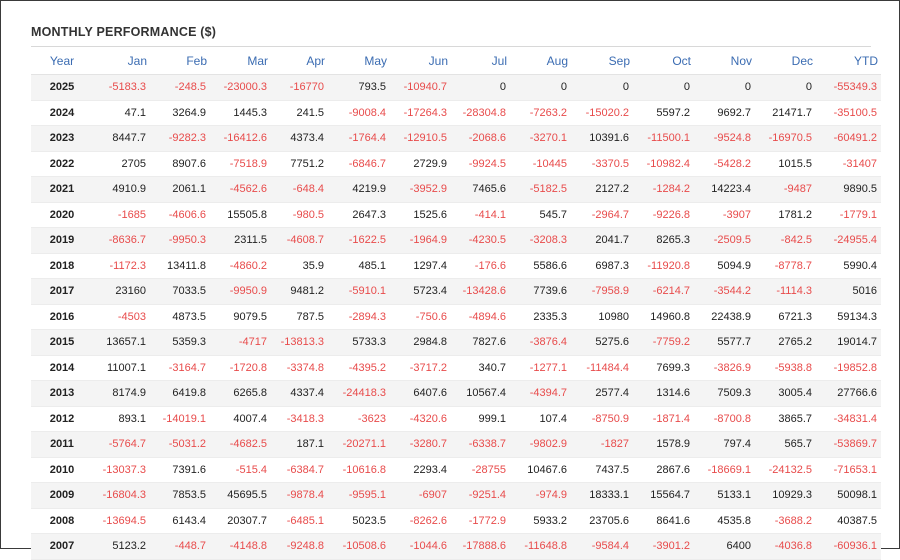  What do you see at coordinates (420, 521) in the screenshot?
I see `value-cell: -8262.6` at bounding box center [420, 521].